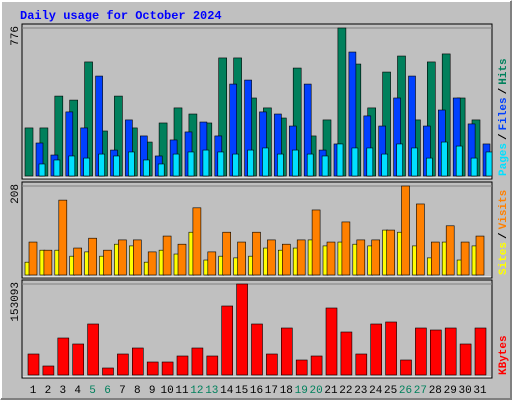  I want to click on legend: Sites / Visits, so click(504, 232).